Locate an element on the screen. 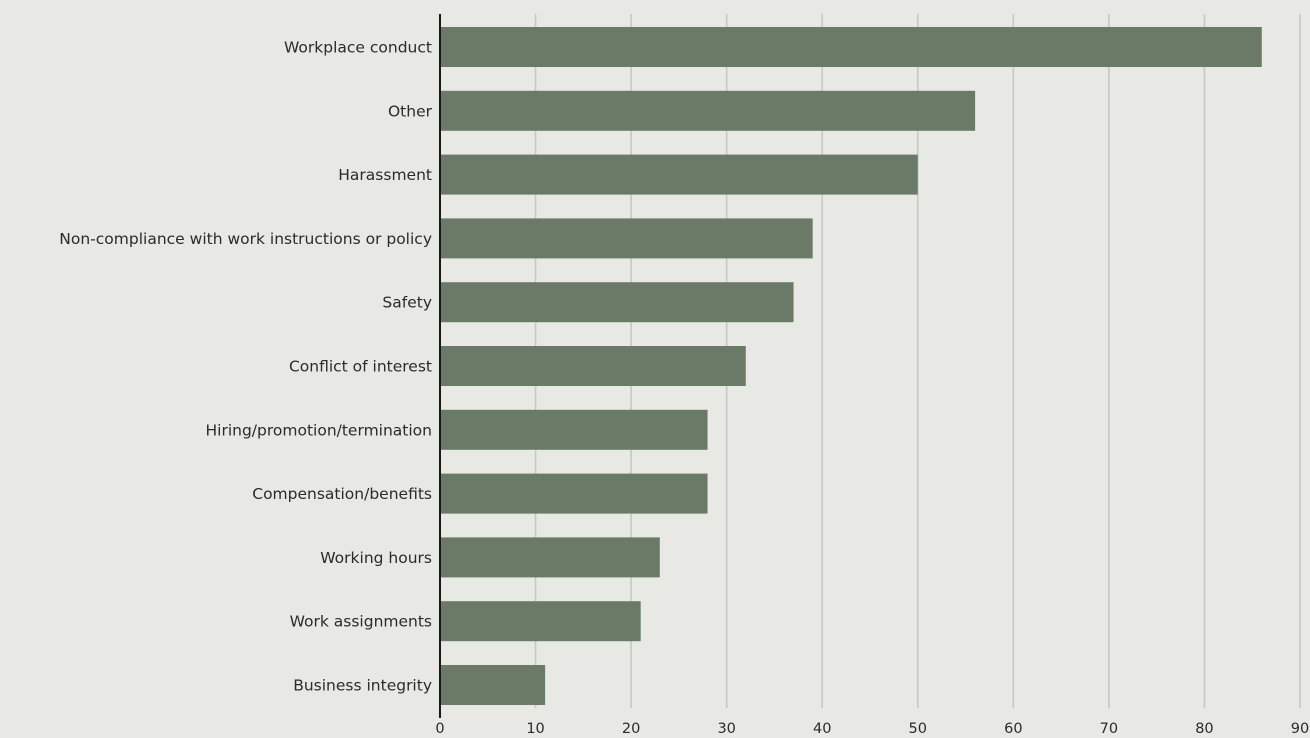 The image size is (1310, 738). category-label: Business integrity is located at coordinates (362, 686).